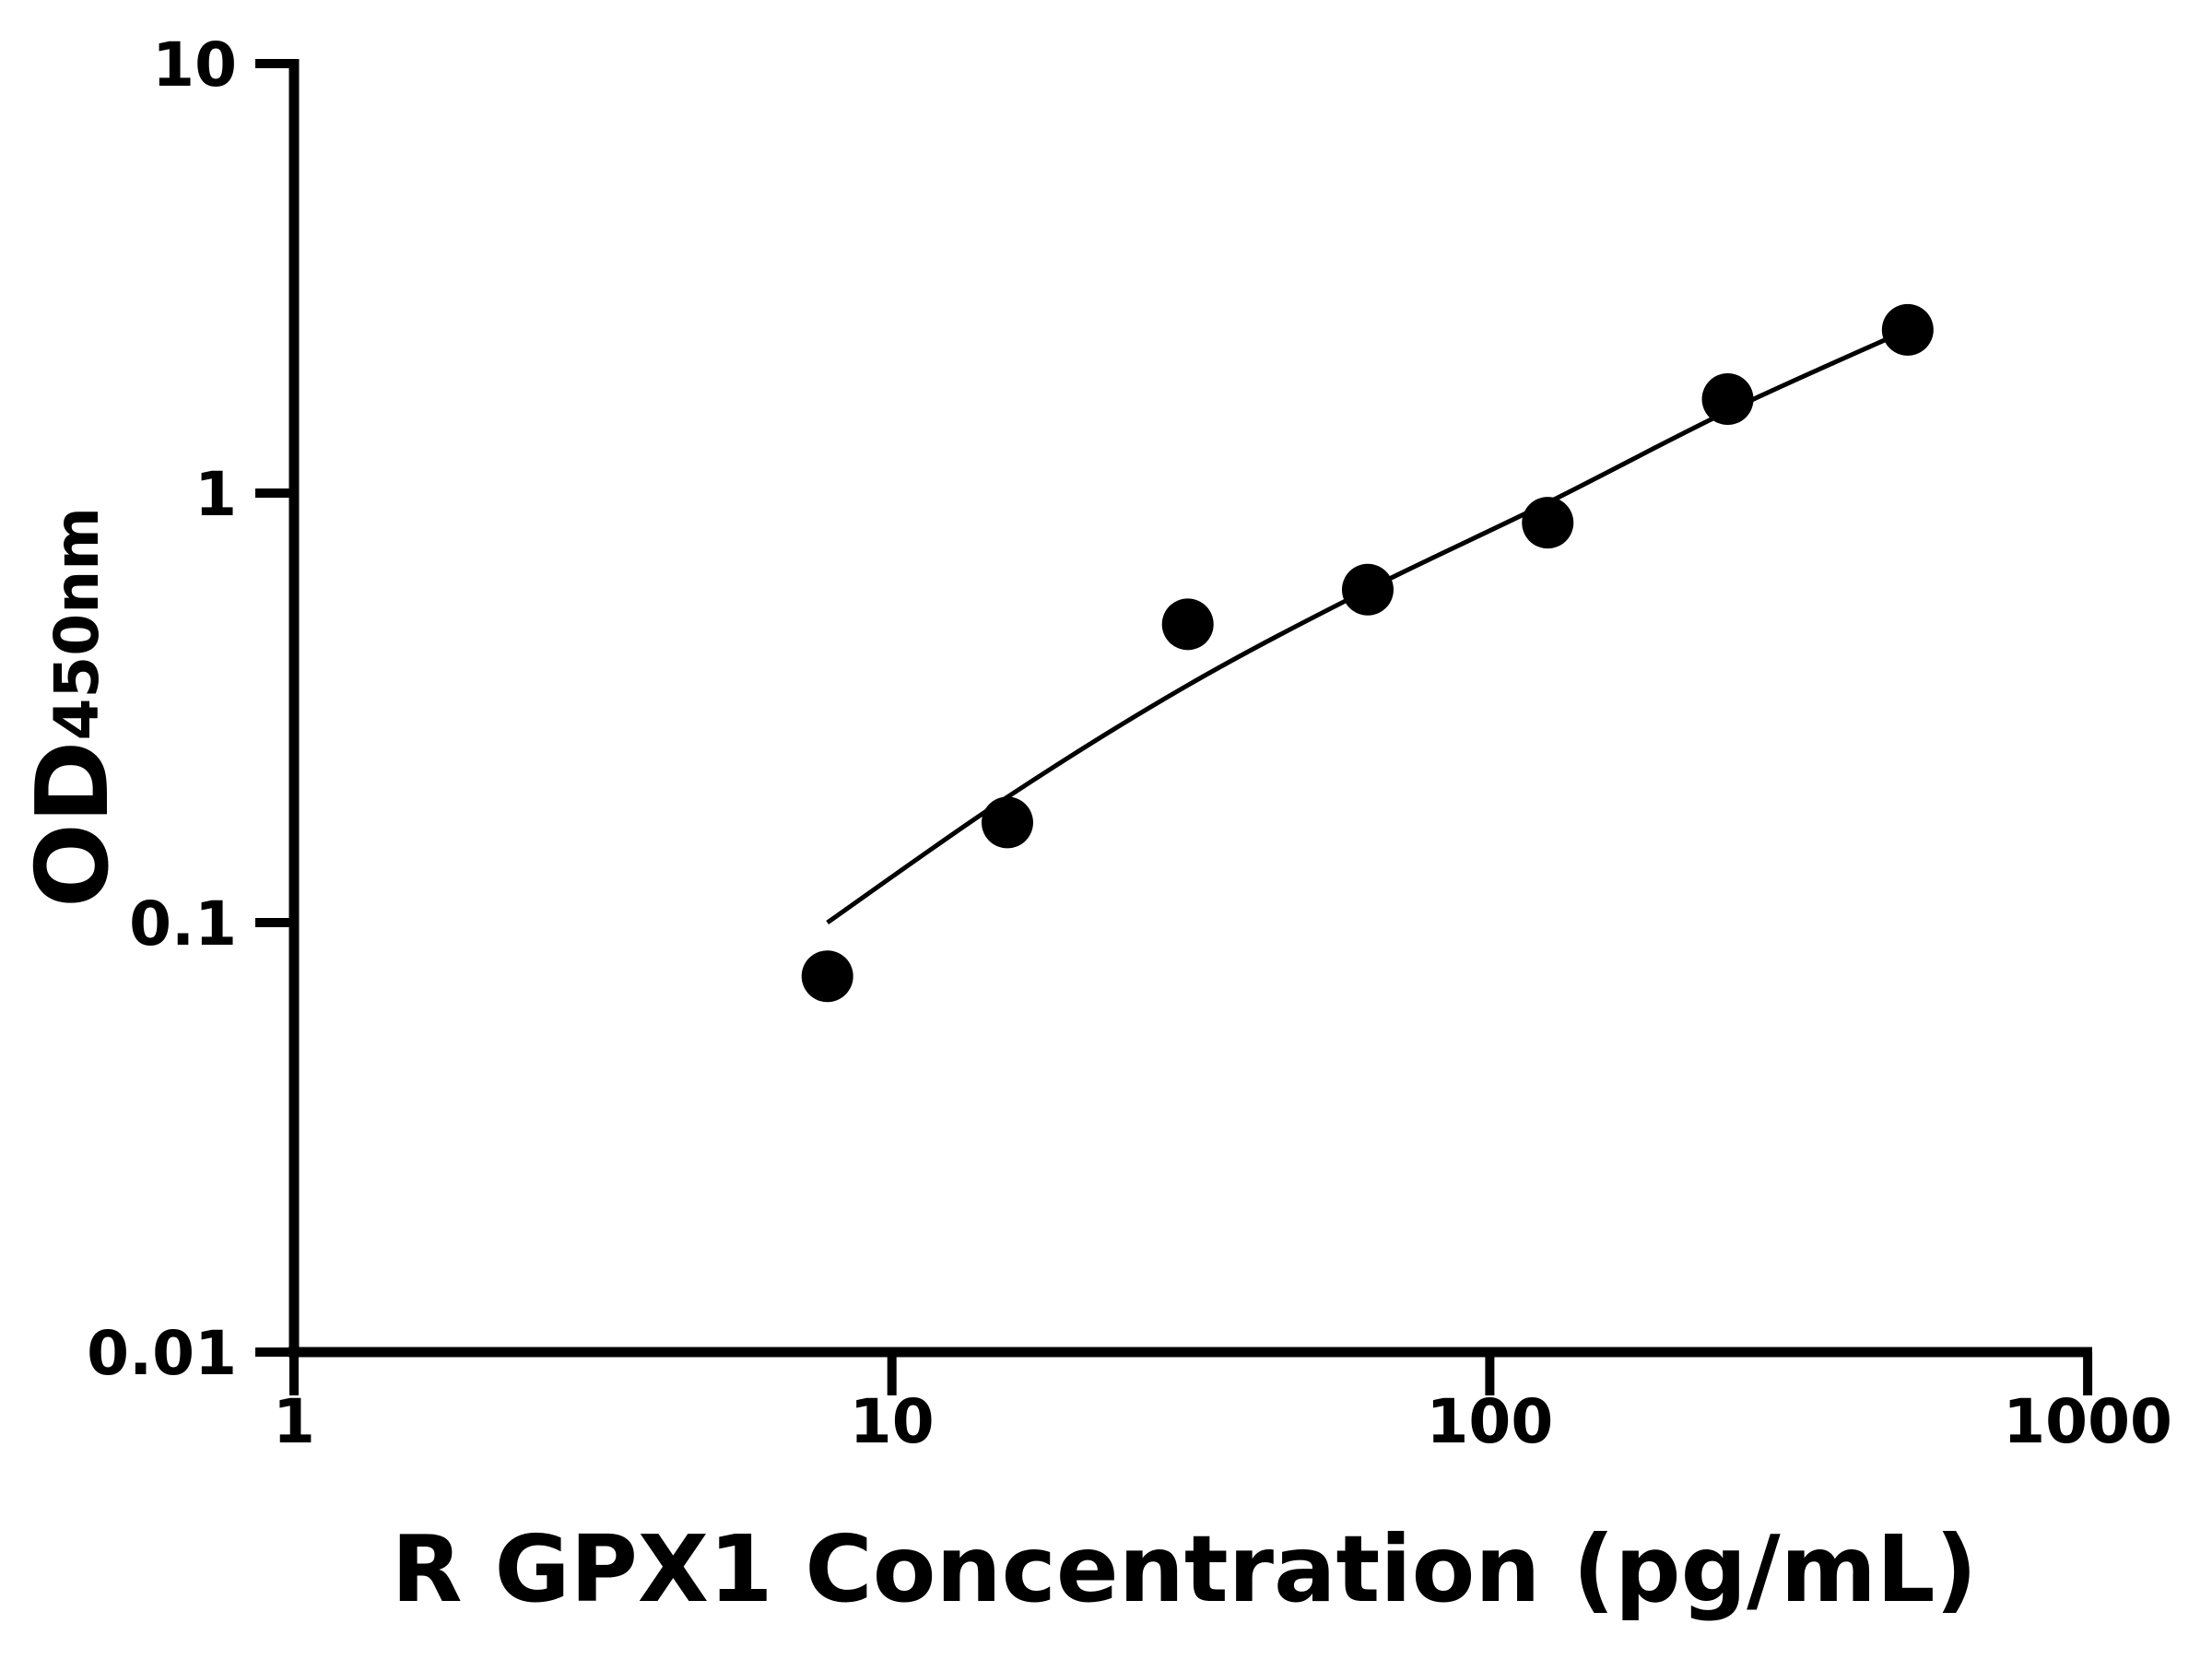 Image resolution: width=2212 pixels, height=1659 pixels. What do you see at coordinates (76, 624) in the screenshot?
I see `y-axis-title-suffix: 450nm` at bounding box center [76, 624].